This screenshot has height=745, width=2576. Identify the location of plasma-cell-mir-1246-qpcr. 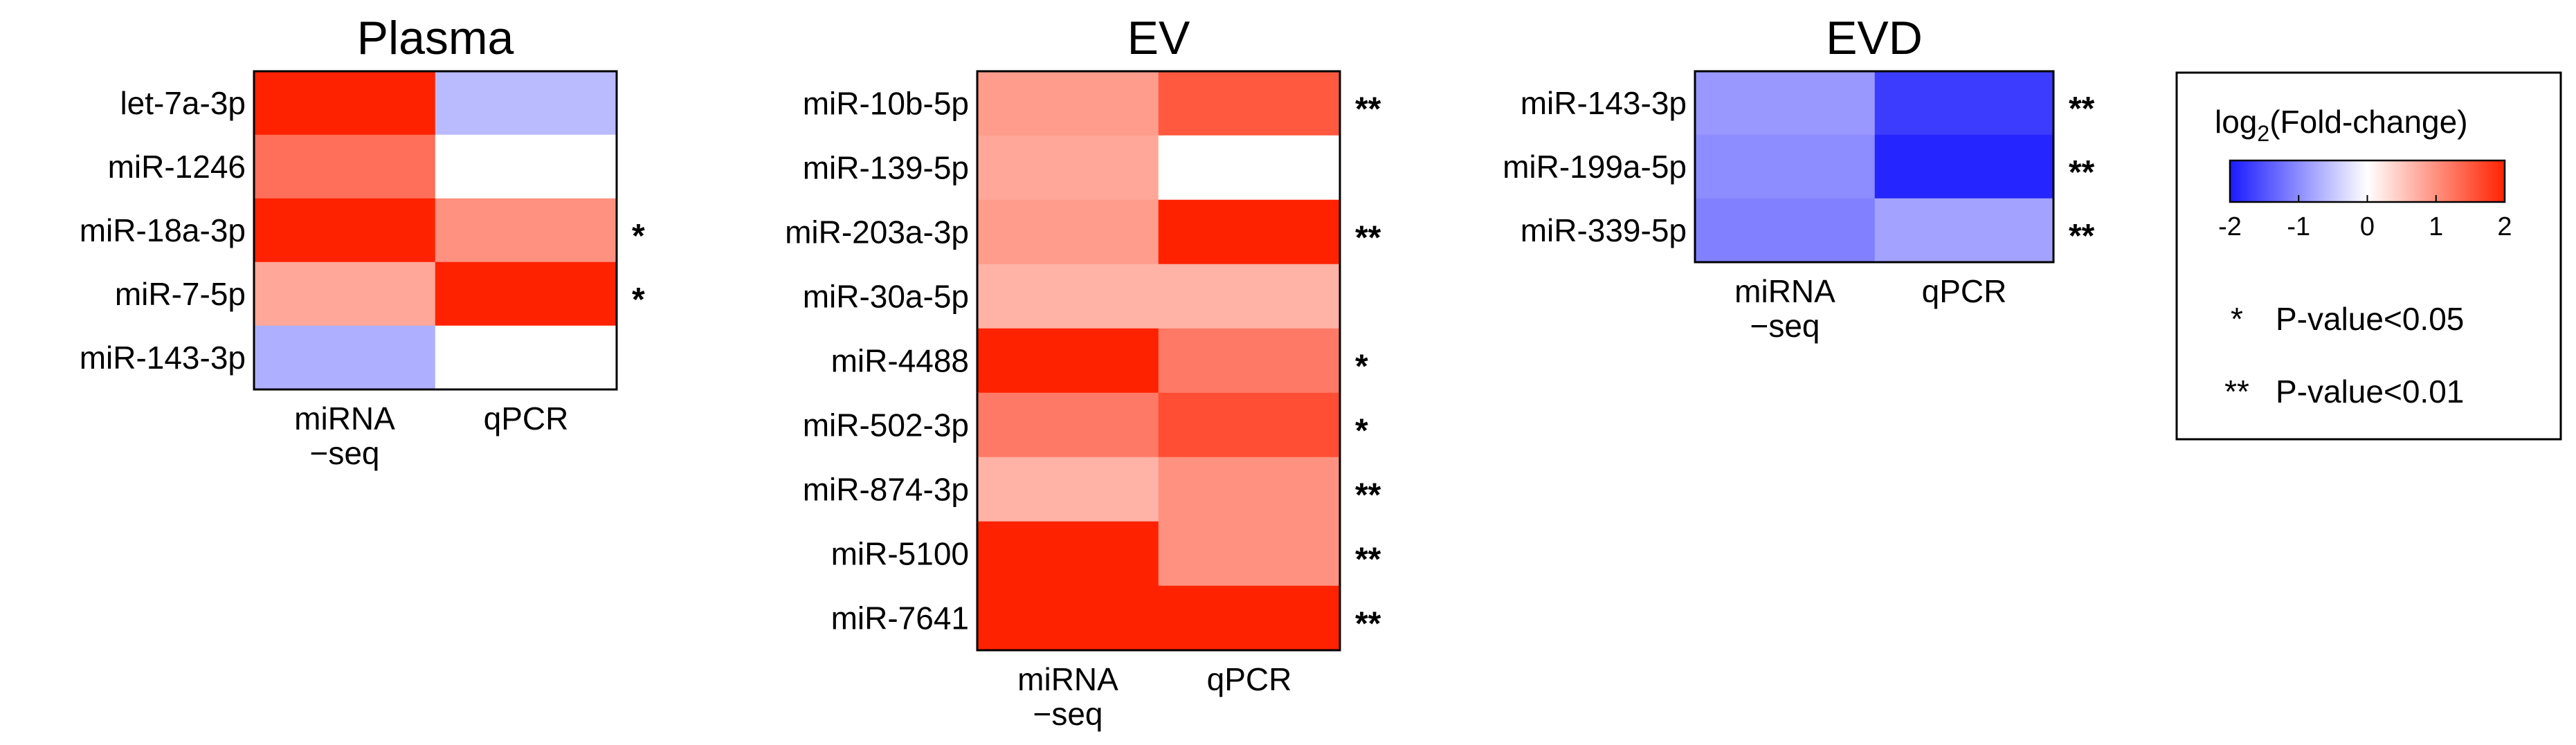
(526, 166).